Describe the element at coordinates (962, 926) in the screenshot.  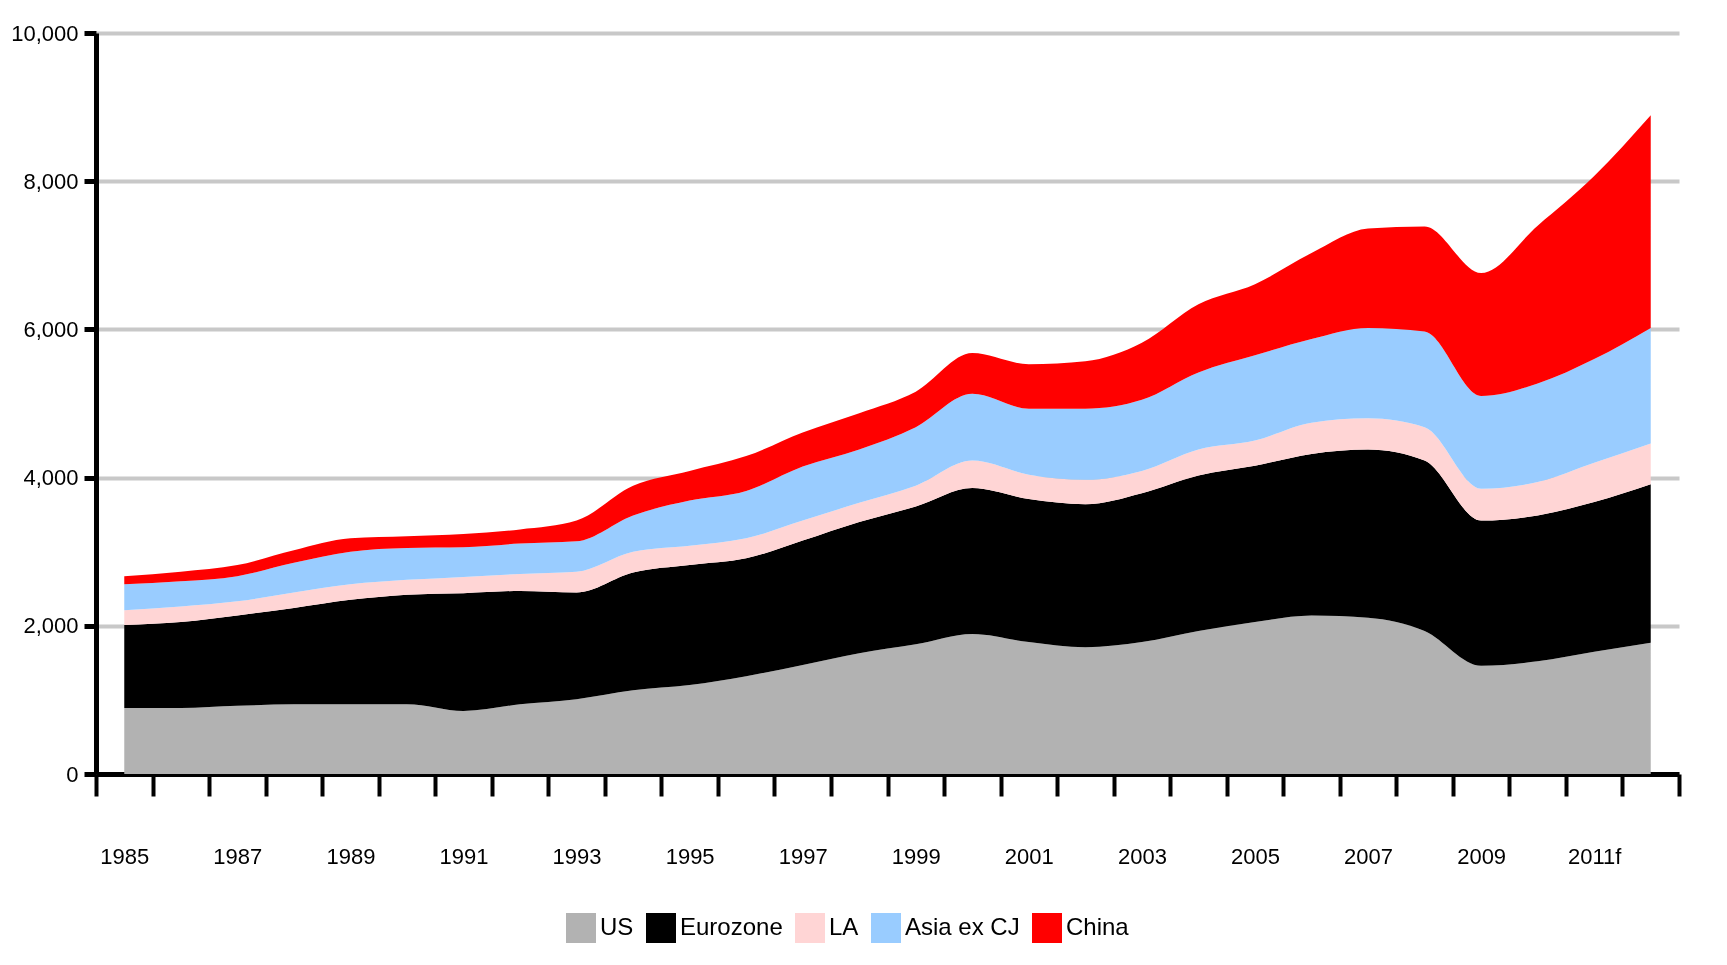
I see `legend-label: Asia ex CJ` at that location.